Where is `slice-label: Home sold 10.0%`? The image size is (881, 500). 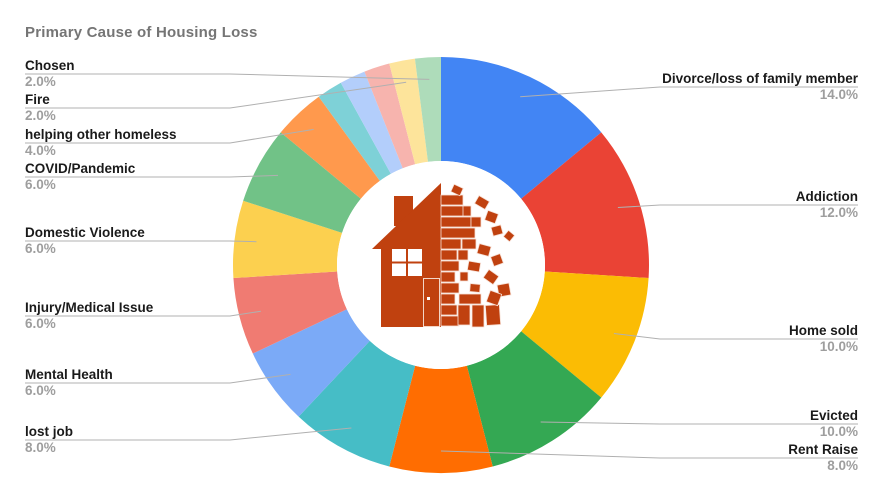
slice-label: Home sold 10.0% is located at coordinates (823, 339).